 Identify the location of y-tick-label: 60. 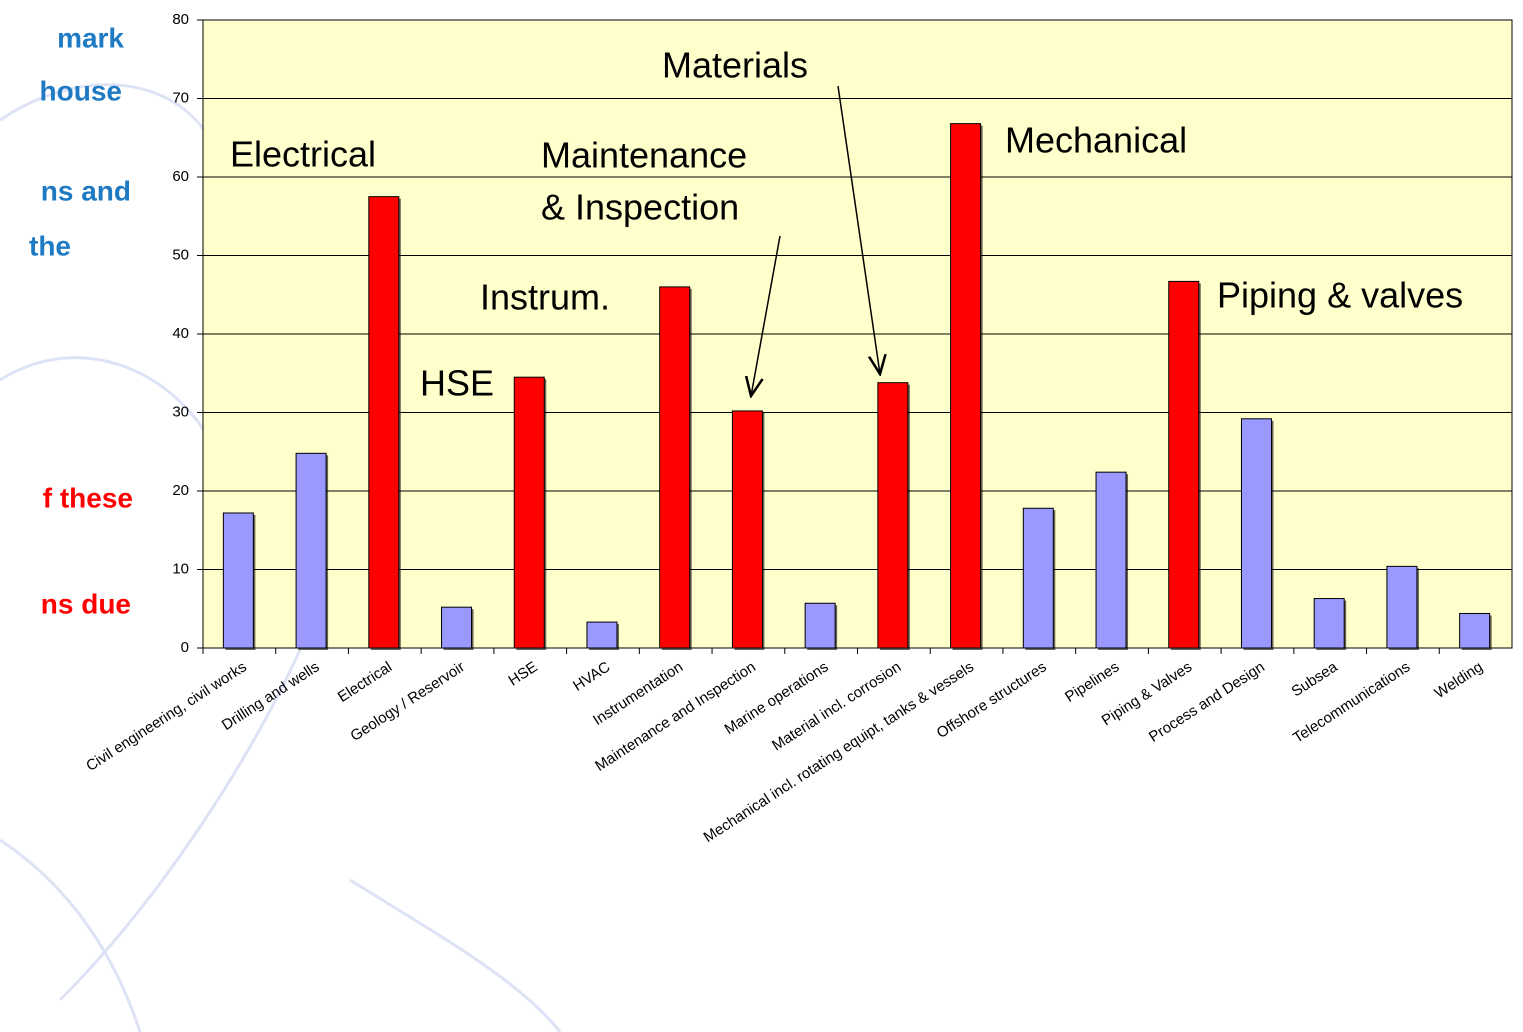
(180, 176).